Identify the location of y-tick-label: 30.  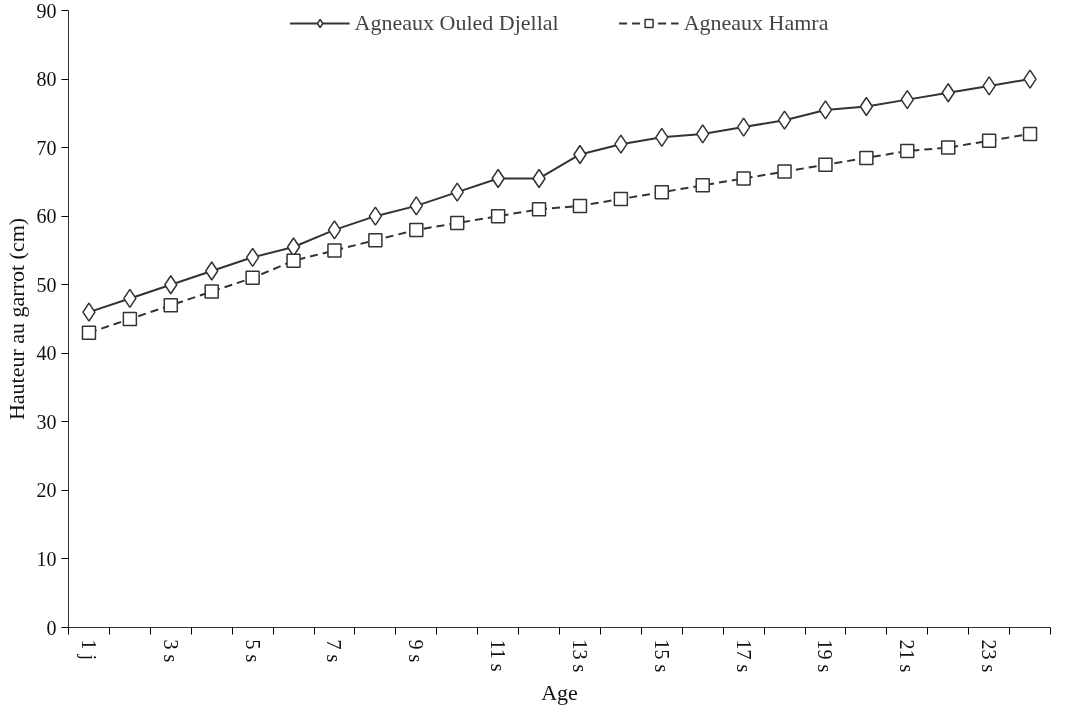
(46, 421).